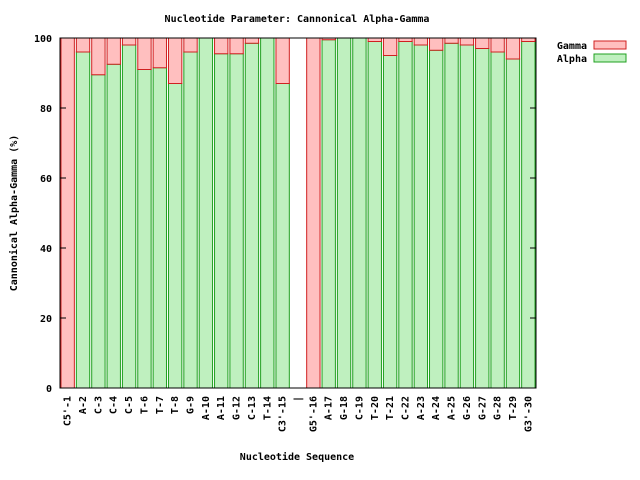  I want to click on x-tick-label: T-14, so click(267, 408).